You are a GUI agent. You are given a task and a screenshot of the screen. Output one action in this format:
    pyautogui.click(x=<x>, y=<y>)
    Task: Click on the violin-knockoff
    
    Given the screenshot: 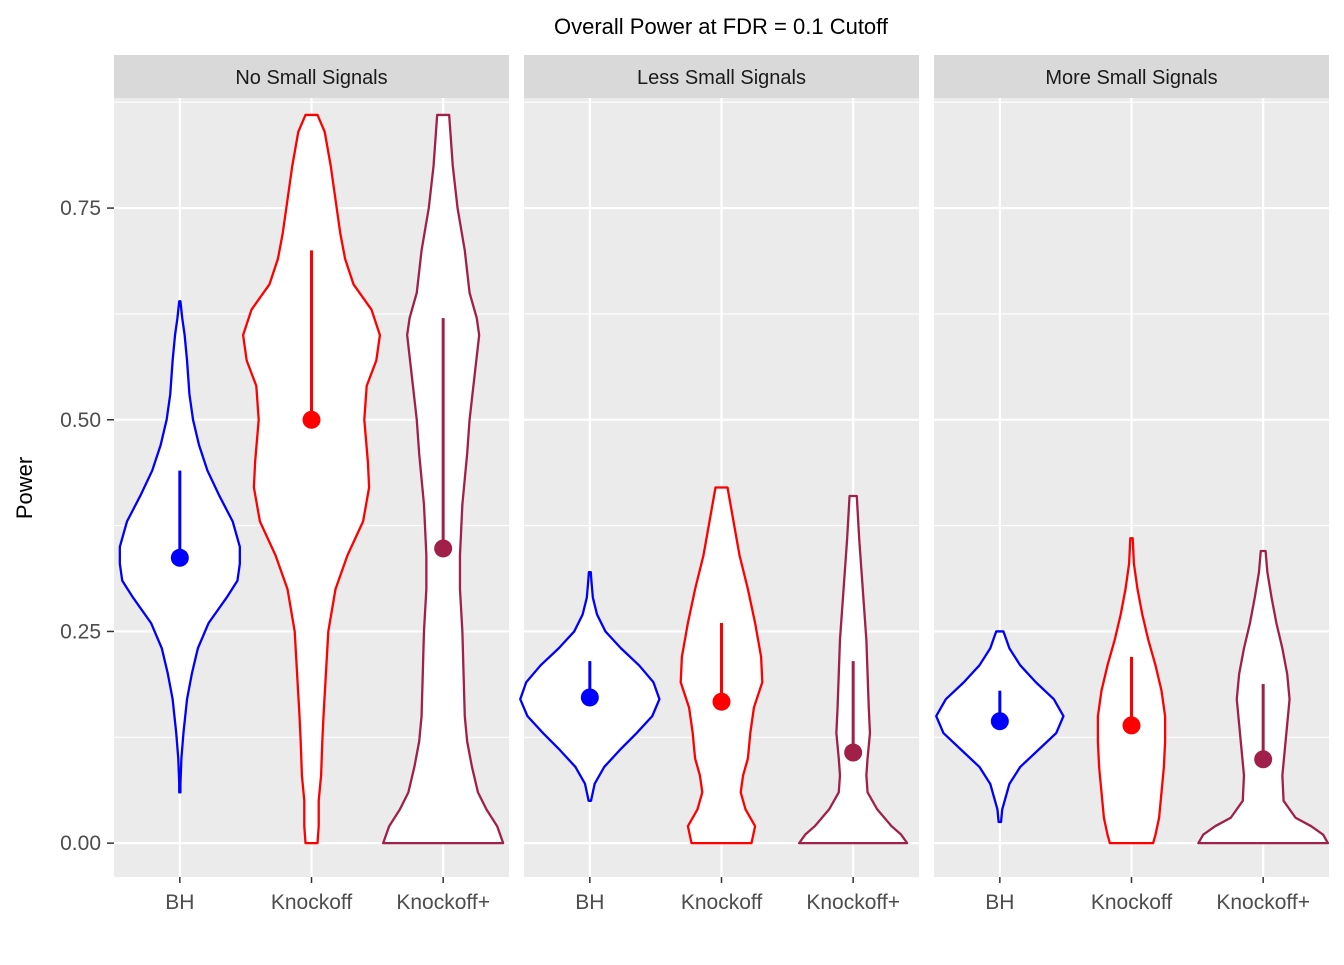 What is the action you would take?
    pyautogui.click(x=311, y=479)
    